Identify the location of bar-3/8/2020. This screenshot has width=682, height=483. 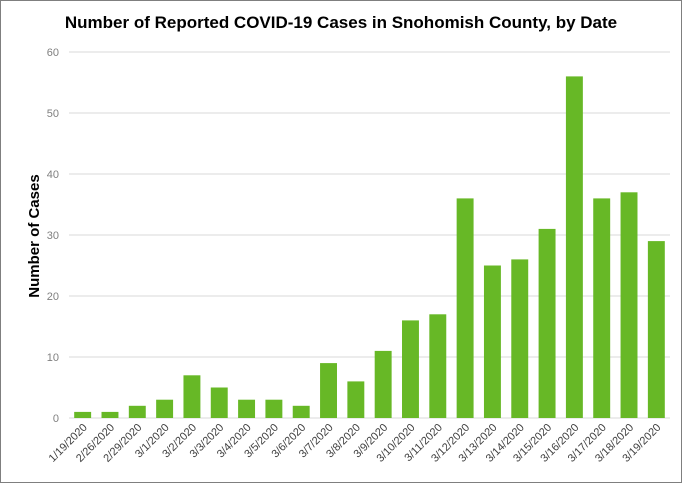
(356, 399).